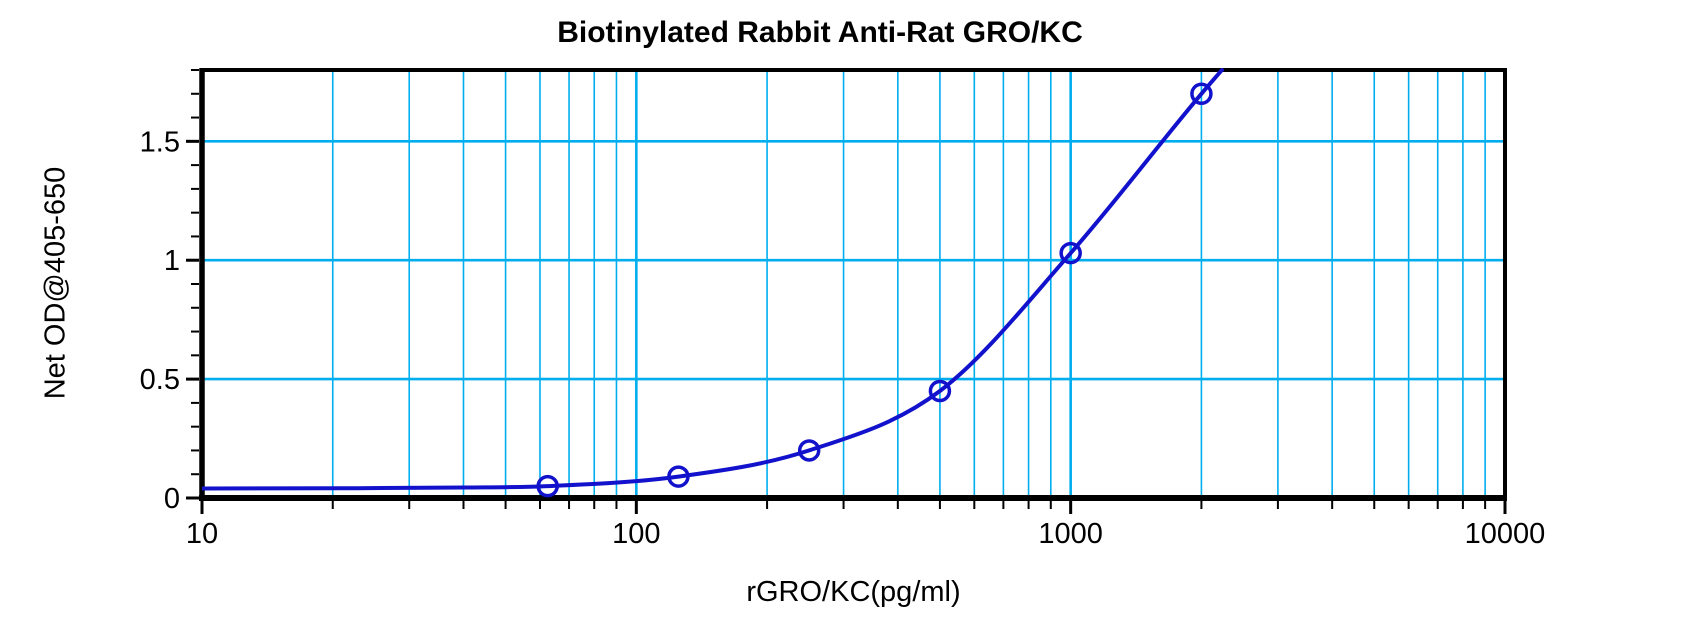  What do you see at coordinates (1070, 534) in the screenshot?
I see `x-tick-label: 1000` at bounding box center [1070, 534].